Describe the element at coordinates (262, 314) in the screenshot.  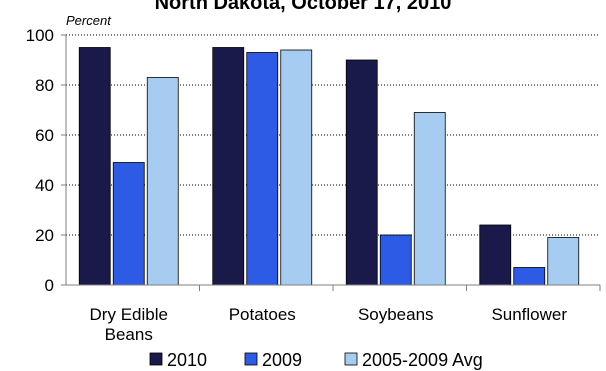
I see `category-label: Potatoes` at that location.